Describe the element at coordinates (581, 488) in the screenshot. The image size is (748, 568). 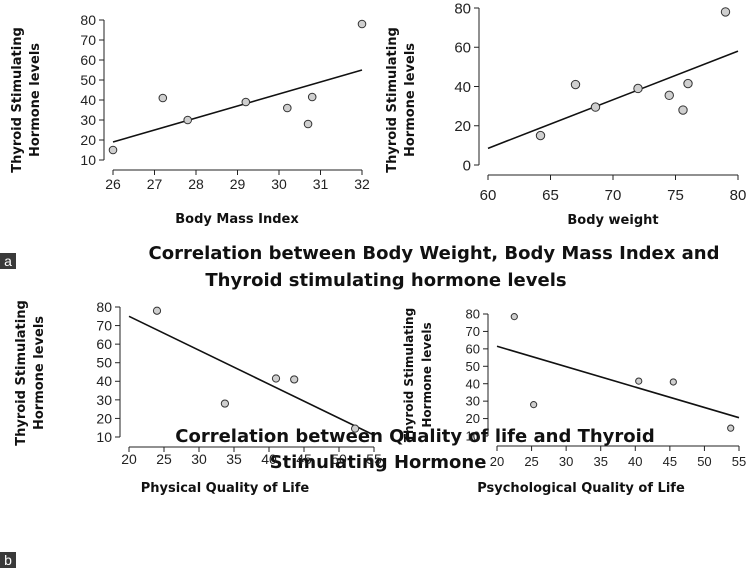
I see `x-axis-title: Psychological Quality of Life` at that location.